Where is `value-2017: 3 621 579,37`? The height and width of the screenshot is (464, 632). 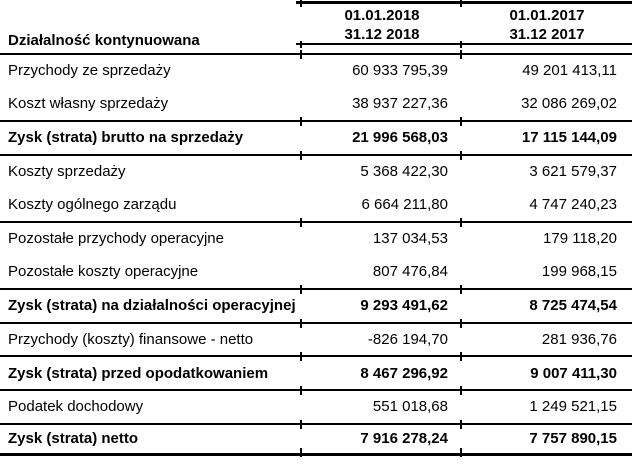
value-2017: 3 621 579,37 is located at coordinates (573, 172).